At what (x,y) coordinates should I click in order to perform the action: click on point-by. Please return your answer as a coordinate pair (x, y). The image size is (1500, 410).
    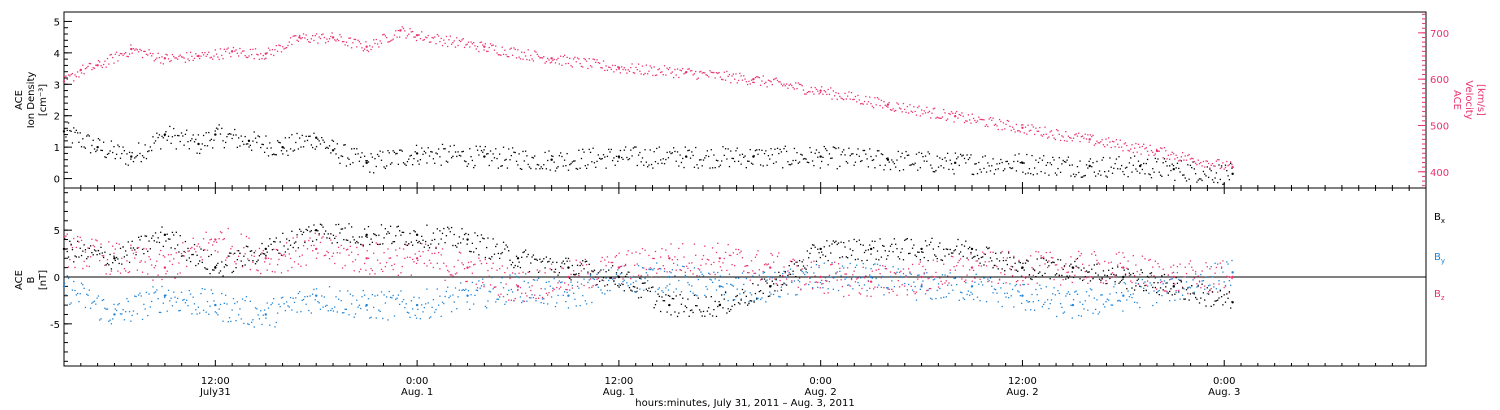
    Looking at the image, I should click on (417, 305).